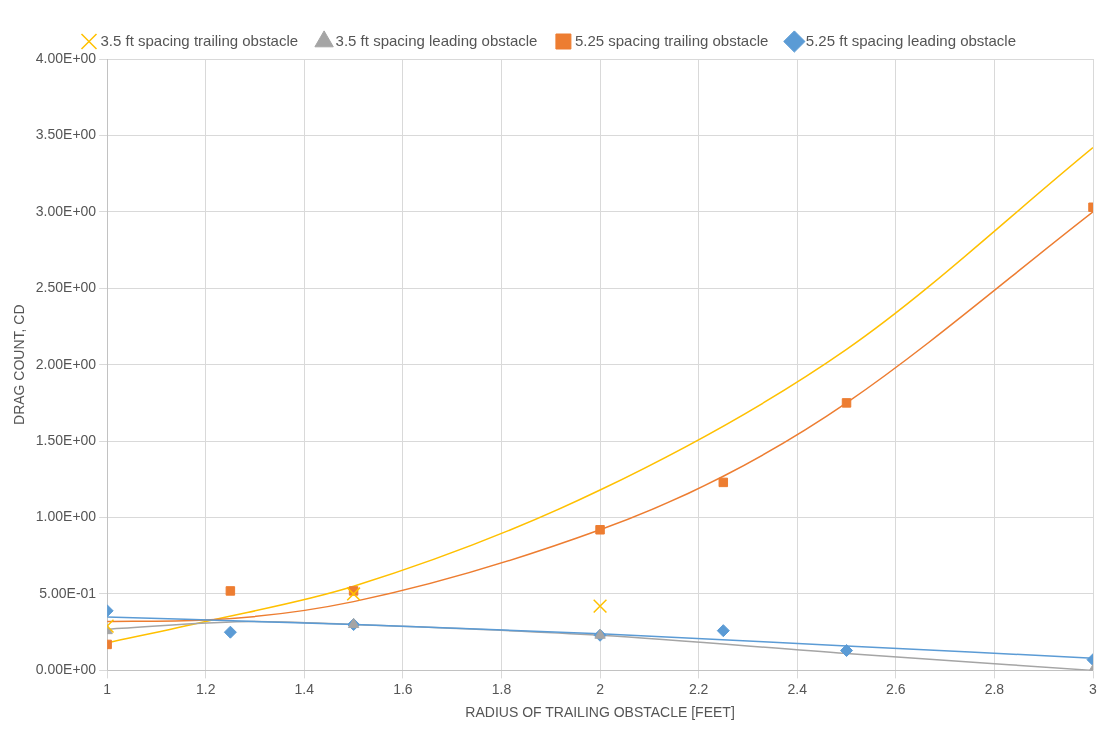  I want to click on x-axis-title: RADIUS OF TRAILING OBSTACLE [FEET], so click(600, 712).